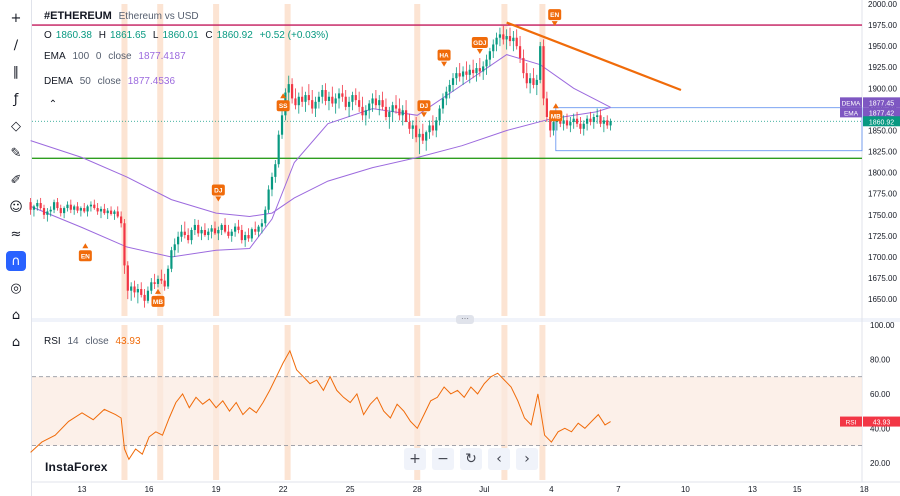 Image resolution: width=900 pixels, height=496 pixels. What do you see at coordinates (417, 160) in the screenshot?
I see `event-band` at bounding box center [417, 160].